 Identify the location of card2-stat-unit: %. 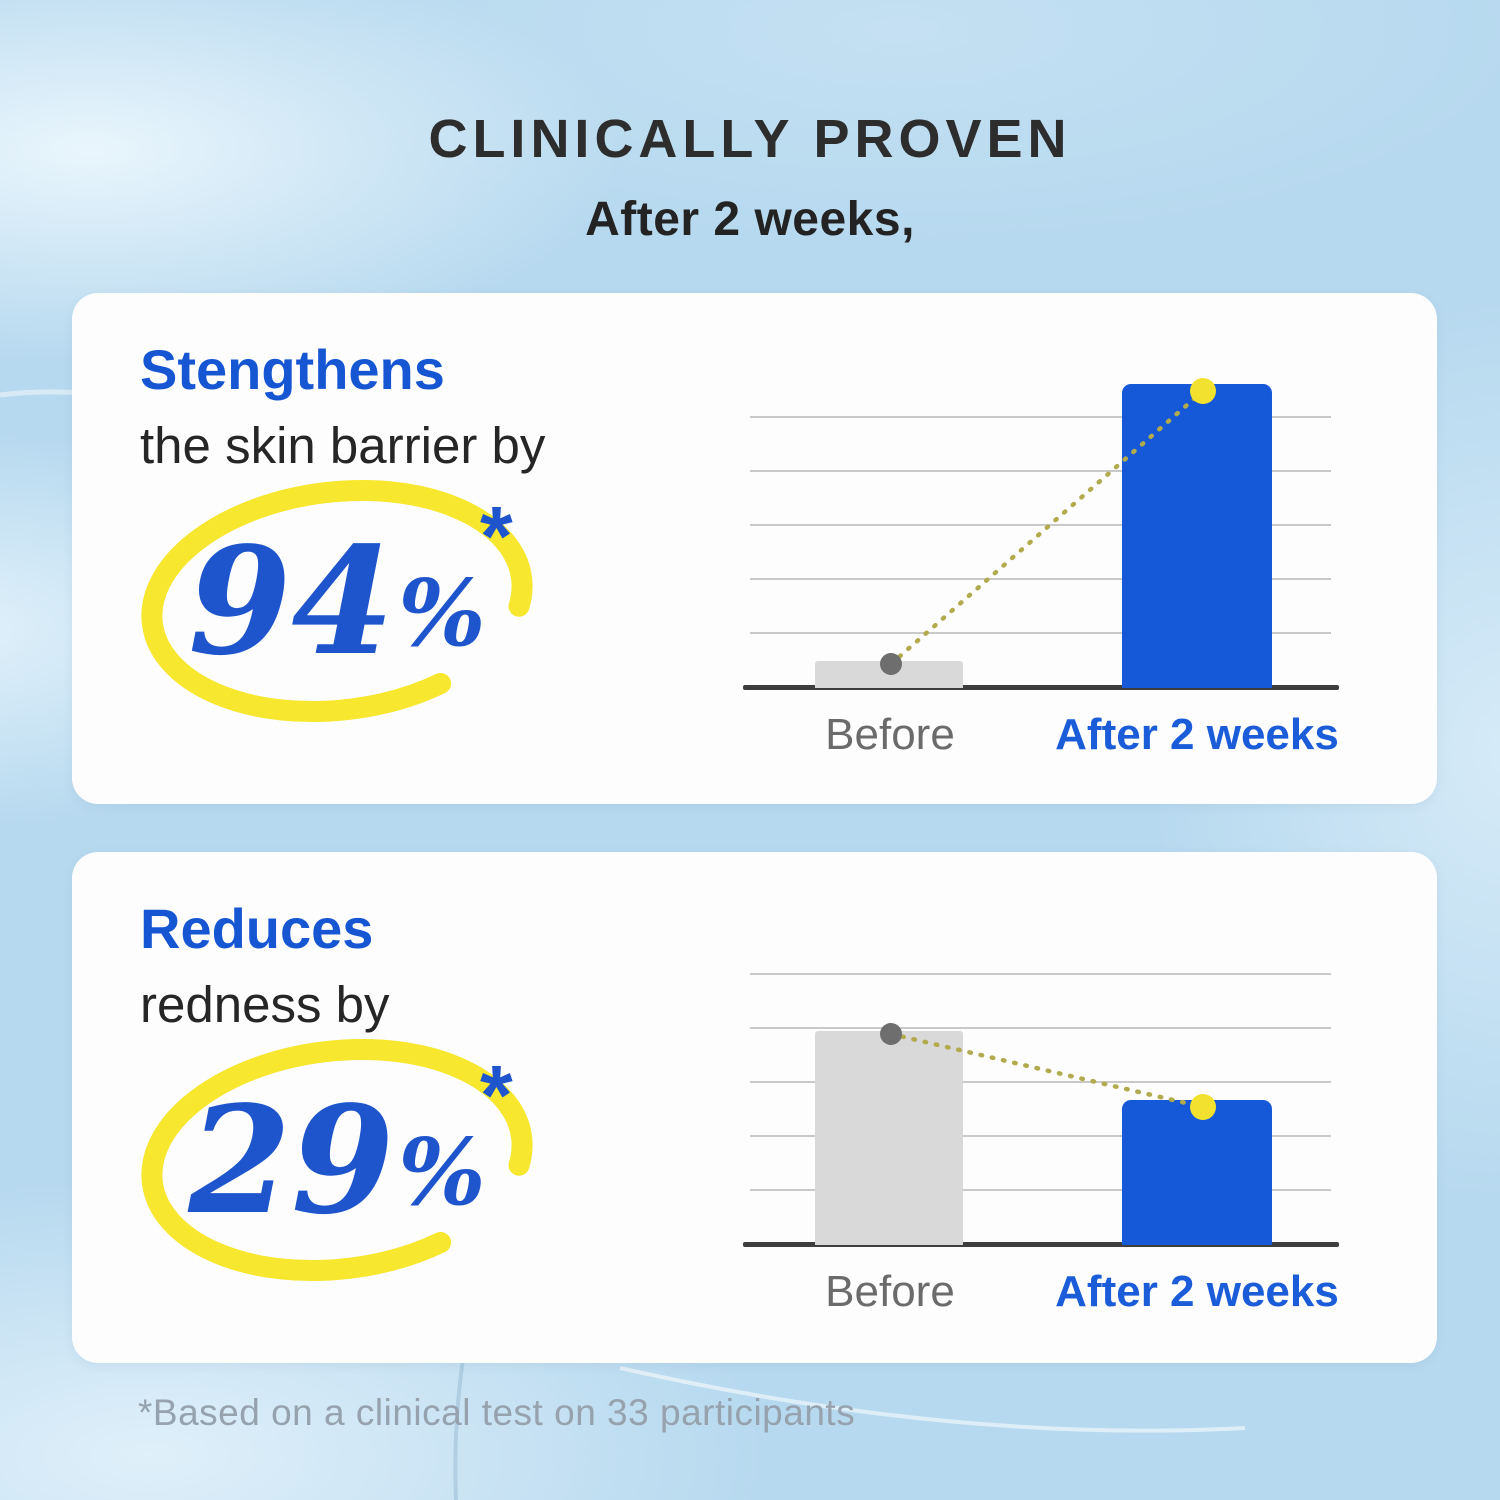
(442, 1172).